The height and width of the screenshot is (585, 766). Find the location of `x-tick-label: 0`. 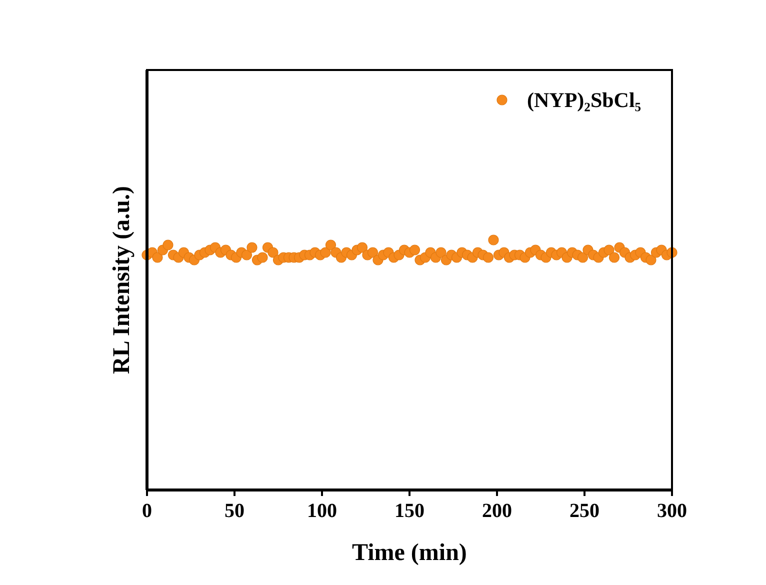

x-tick-label: 0 is located at coordinates (147, 511).